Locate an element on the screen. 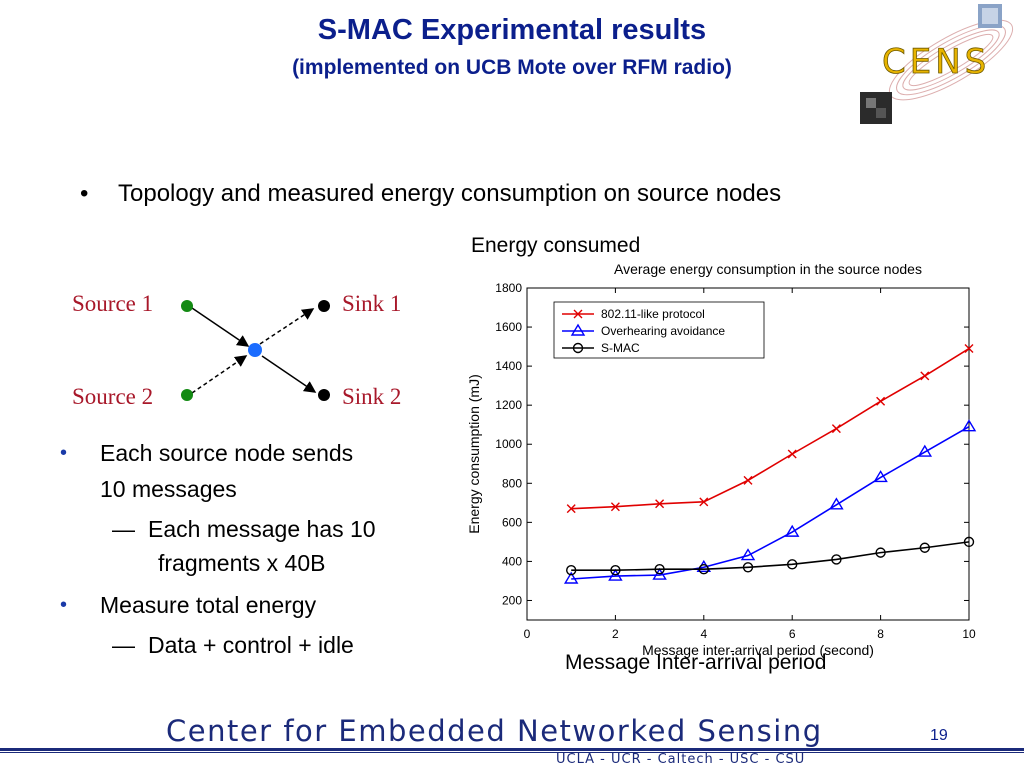 This screenshot has width=1024, height=768. y-tick-label: 200 is located at coordinates (512, 600).